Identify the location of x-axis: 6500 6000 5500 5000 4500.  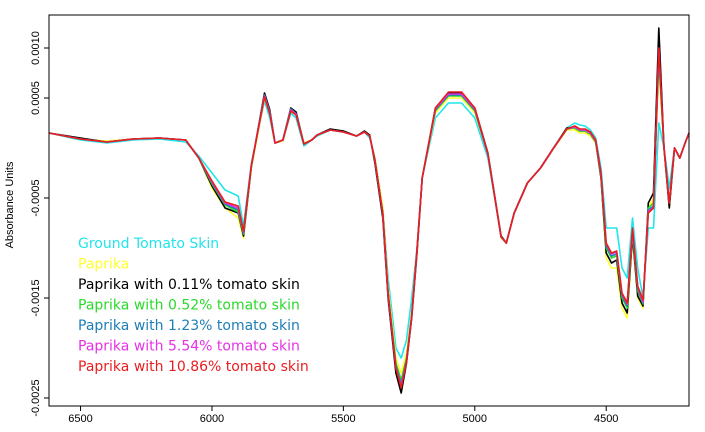
(343, 415).